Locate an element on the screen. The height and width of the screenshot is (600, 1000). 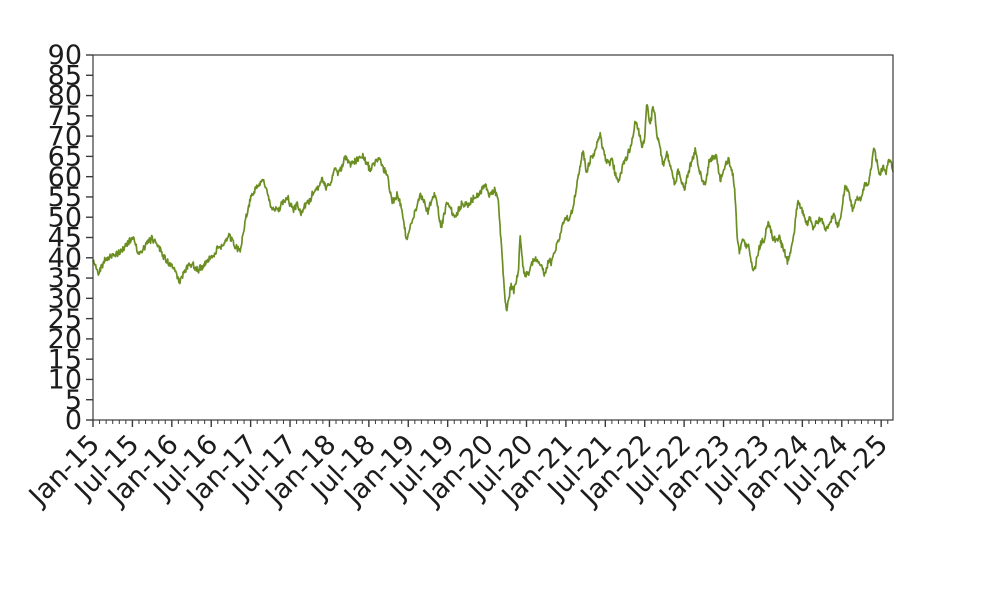
y-axis-tick-label: 30 is located at coordinates (65, 299).